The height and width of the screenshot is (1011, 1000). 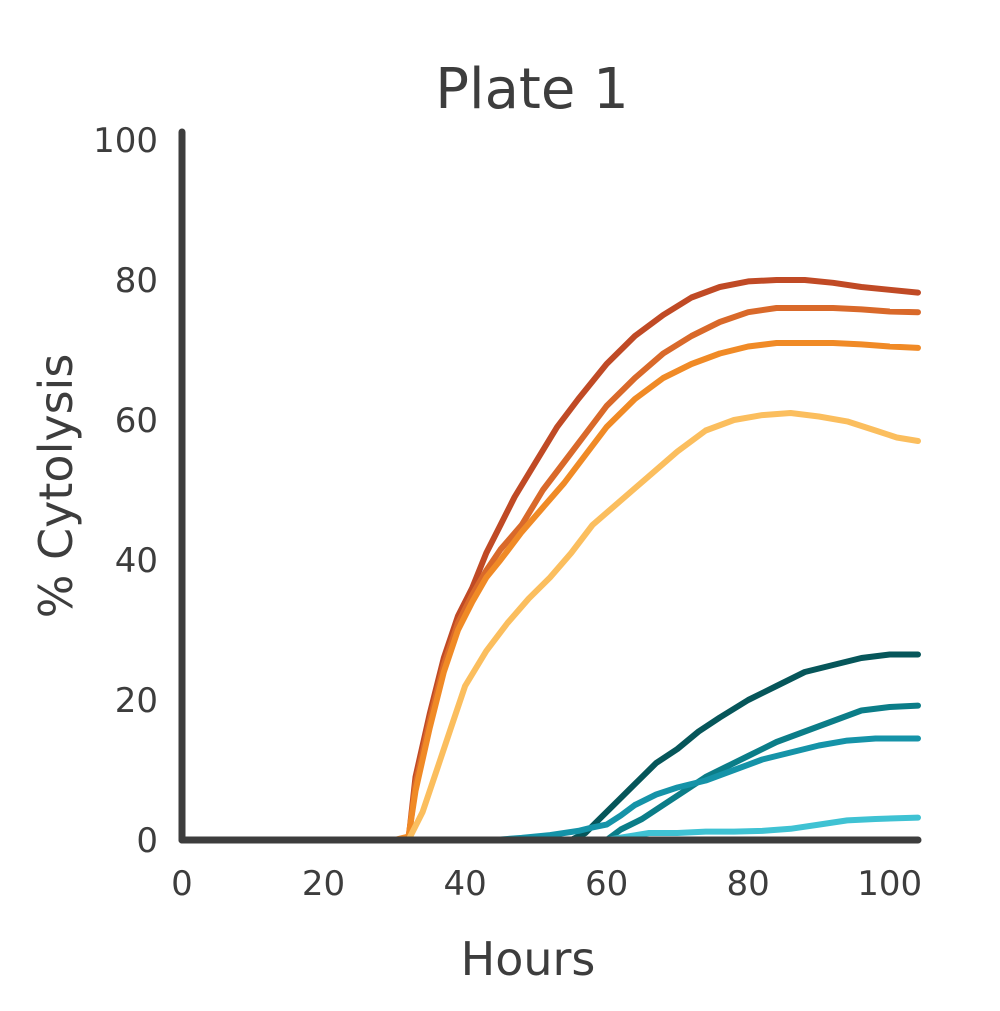 What do you see at coordinates (136, 701) in the screenshot?
I see `y-tick-label-20: 20` at bounding box center [136, 701].